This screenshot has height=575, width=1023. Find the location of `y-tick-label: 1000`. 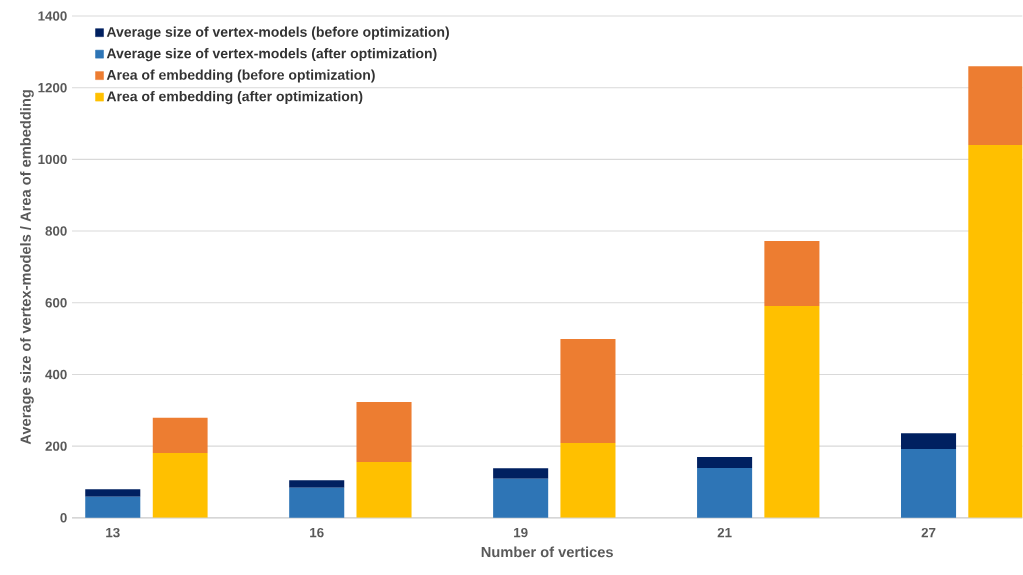

y-tick-label: 1000 is located at coordinates (52, 159).